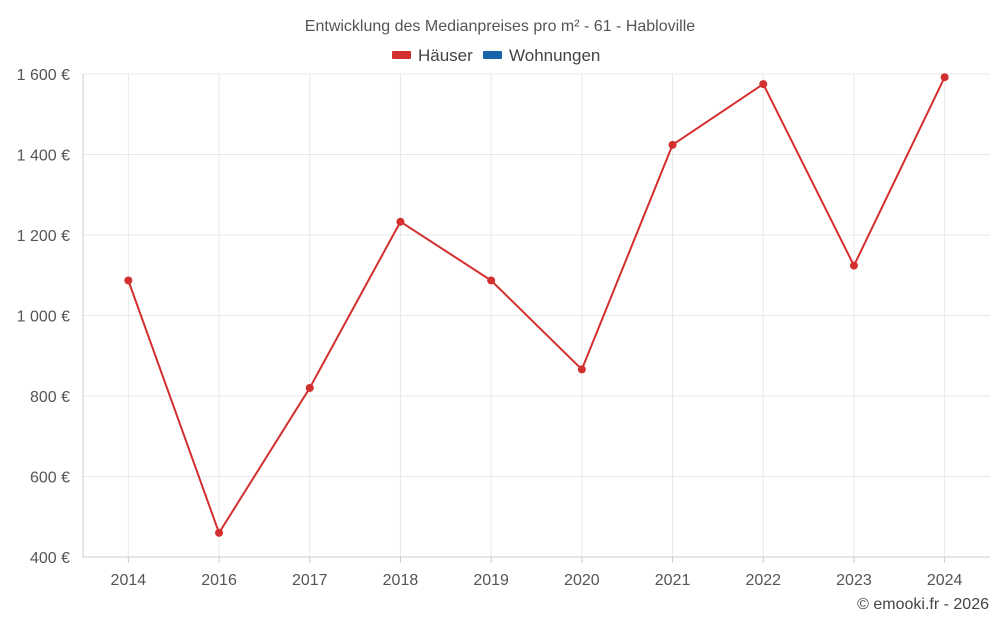 This screenshot has width=1000, height=625. Describe the element at coordinates (554, 55) in the screenshot. I see `legend-label-wohnungen: Wohnungen` at that location.